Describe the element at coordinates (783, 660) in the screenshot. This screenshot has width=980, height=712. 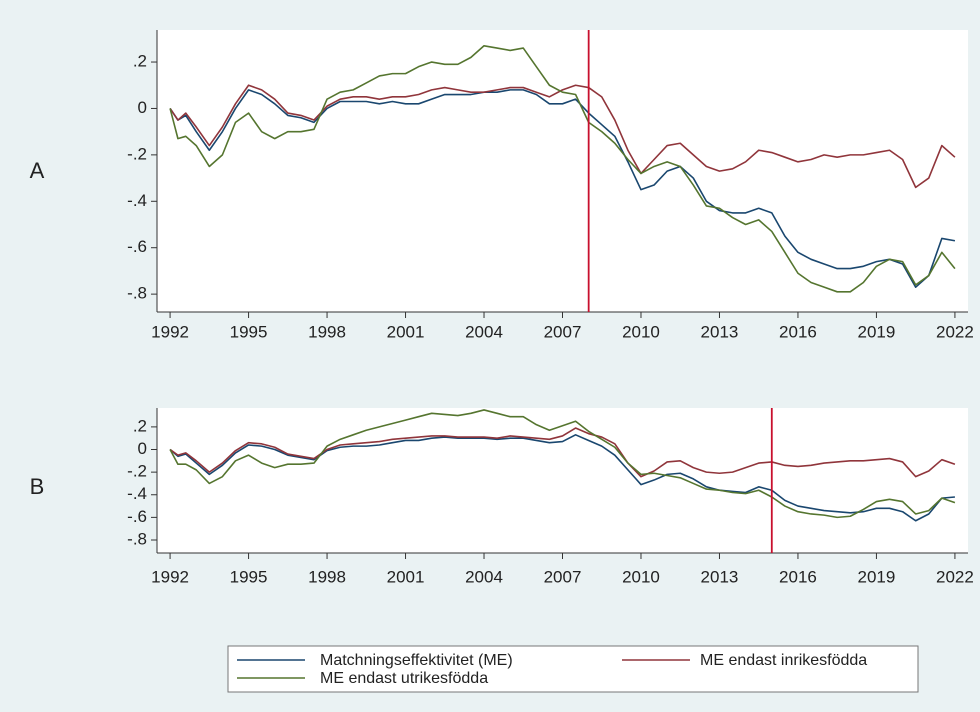
I see `legend-label: ME endast inrikesfödda` at that location.